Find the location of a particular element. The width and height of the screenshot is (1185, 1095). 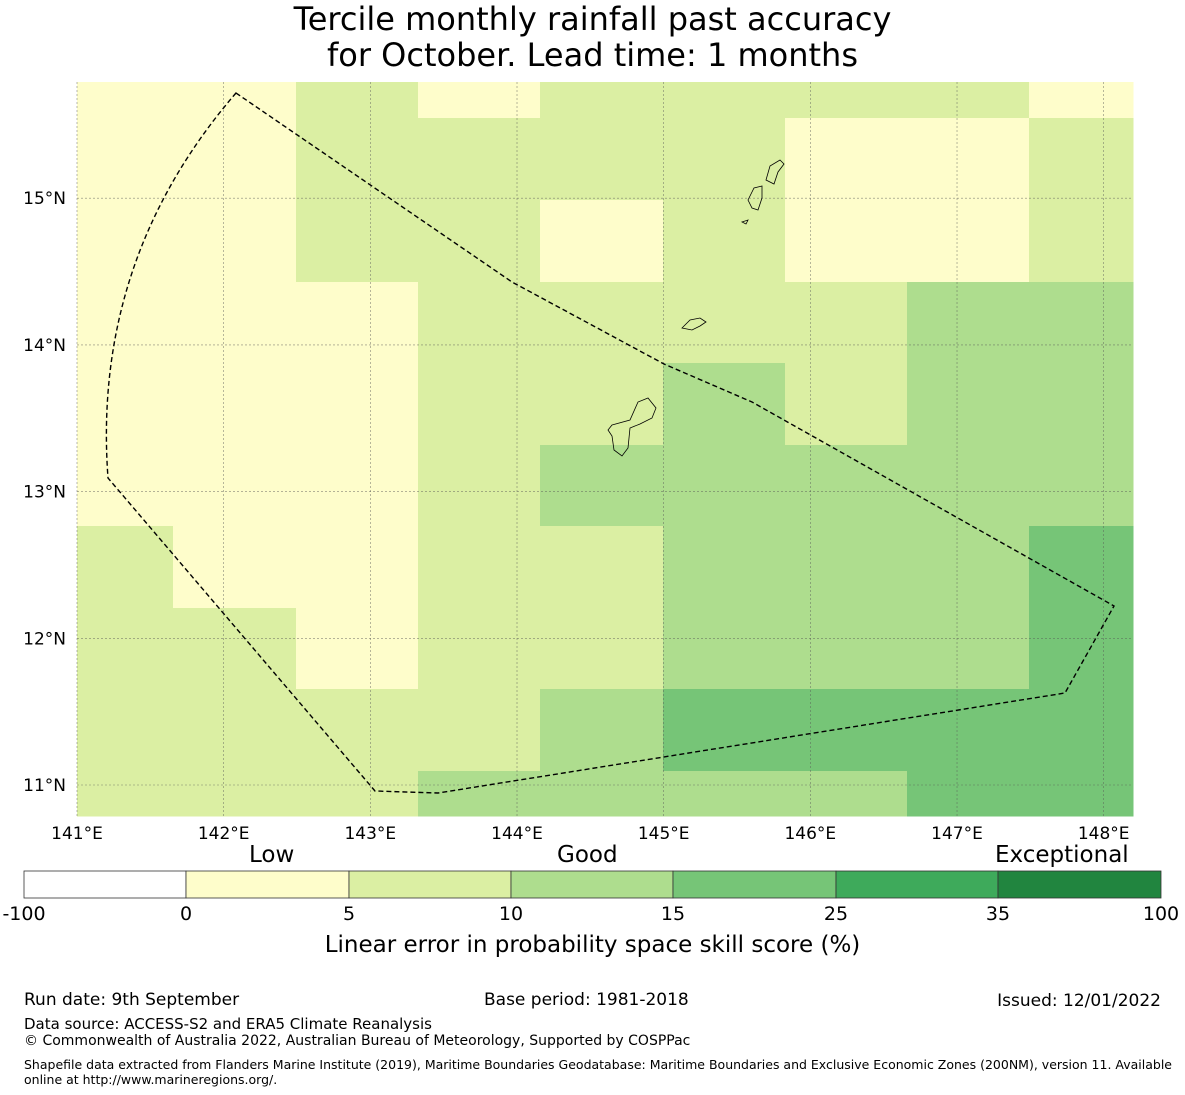

colorbar-tick-label: 100 is located at coordinates (1161, 914).